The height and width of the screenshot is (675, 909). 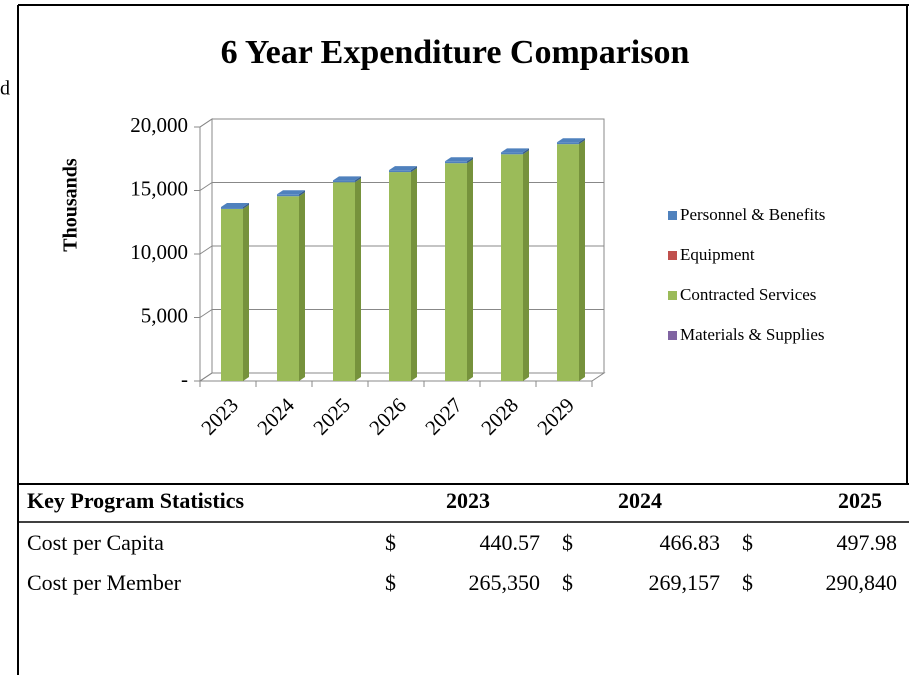 I want to click on table-cell: 466.83, so click(x=690, y=542).